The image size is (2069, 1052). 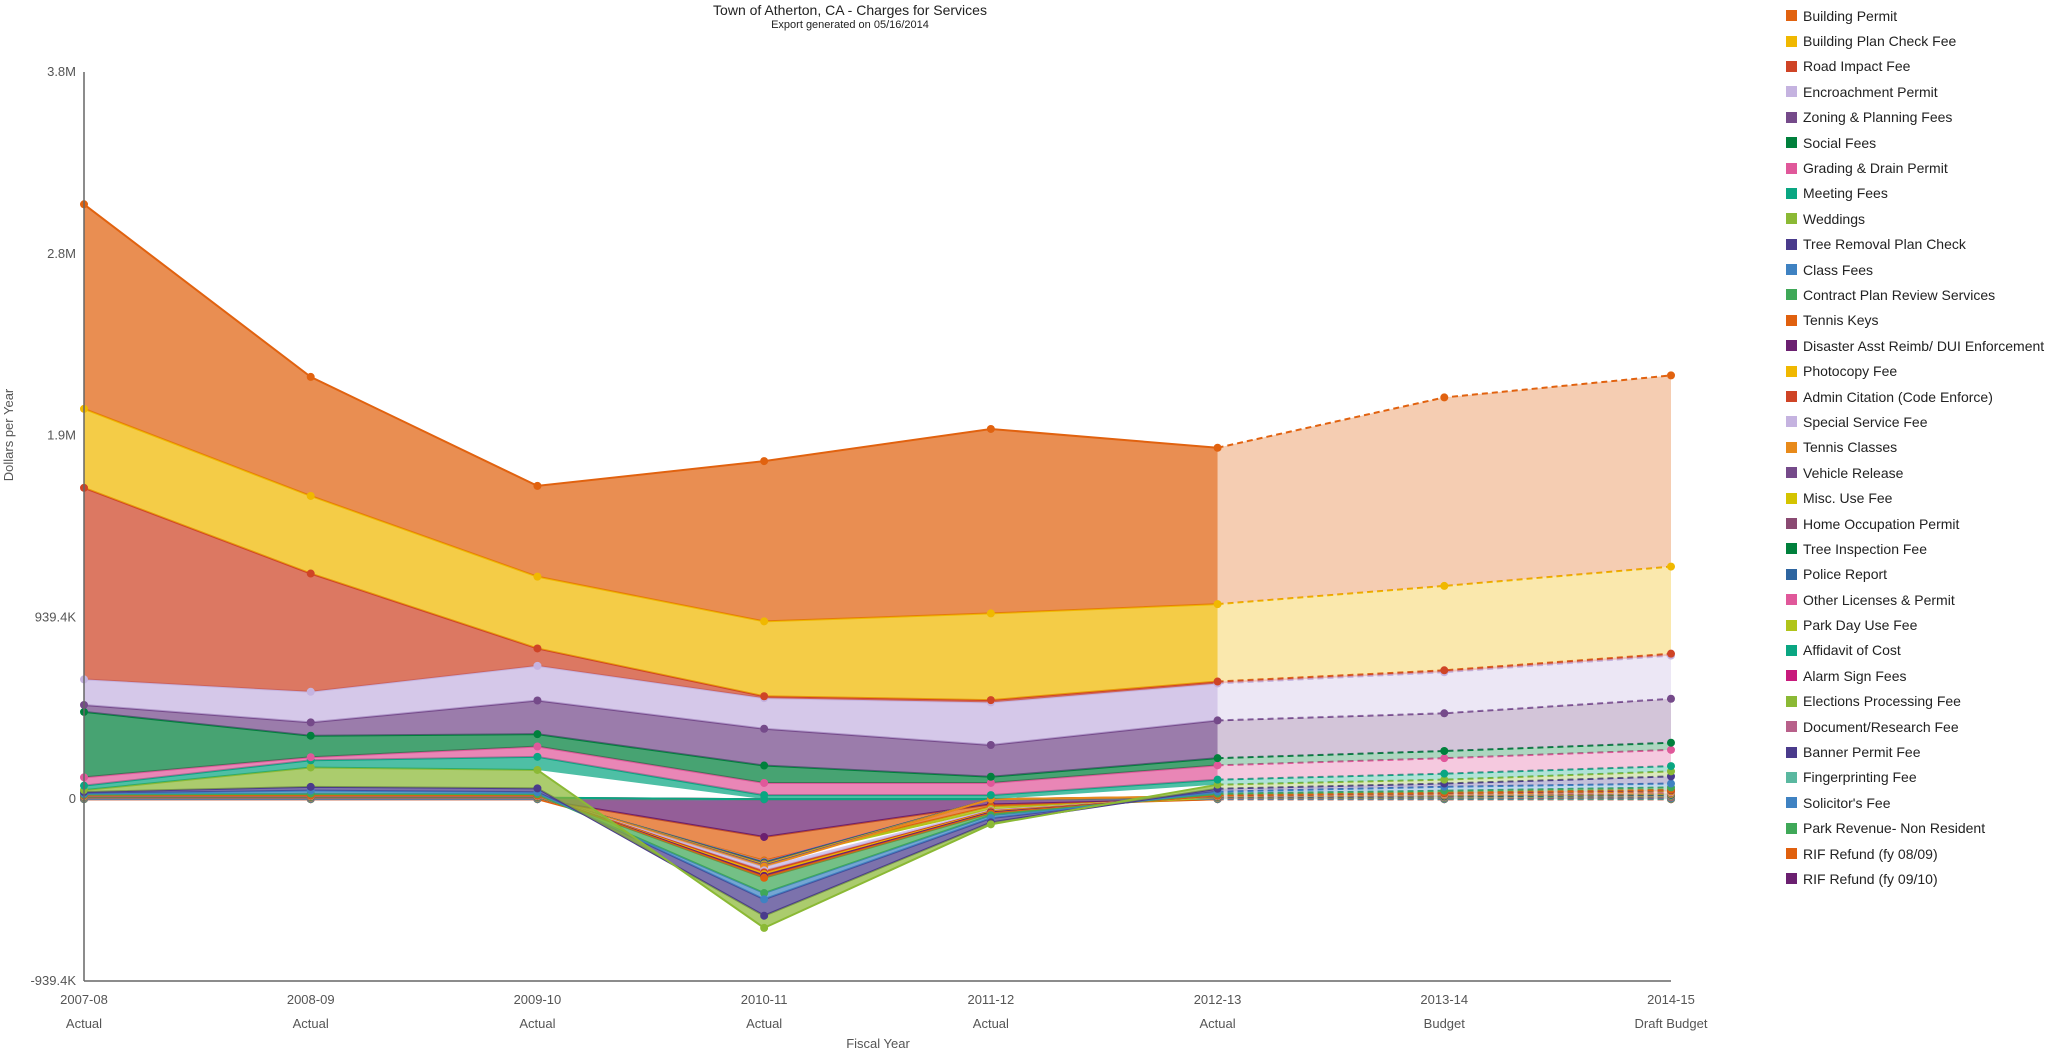 What do you see at coordinates (1915, 142) in the screenshot?
I see `legend-item: Social Fees` at bounding box center [1915, 142].